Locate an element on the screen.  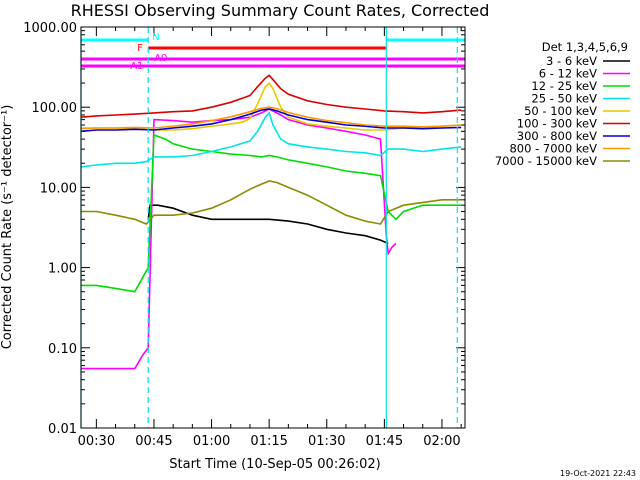
x-tick-label: 01:30 is located at coordinates (326, 441).